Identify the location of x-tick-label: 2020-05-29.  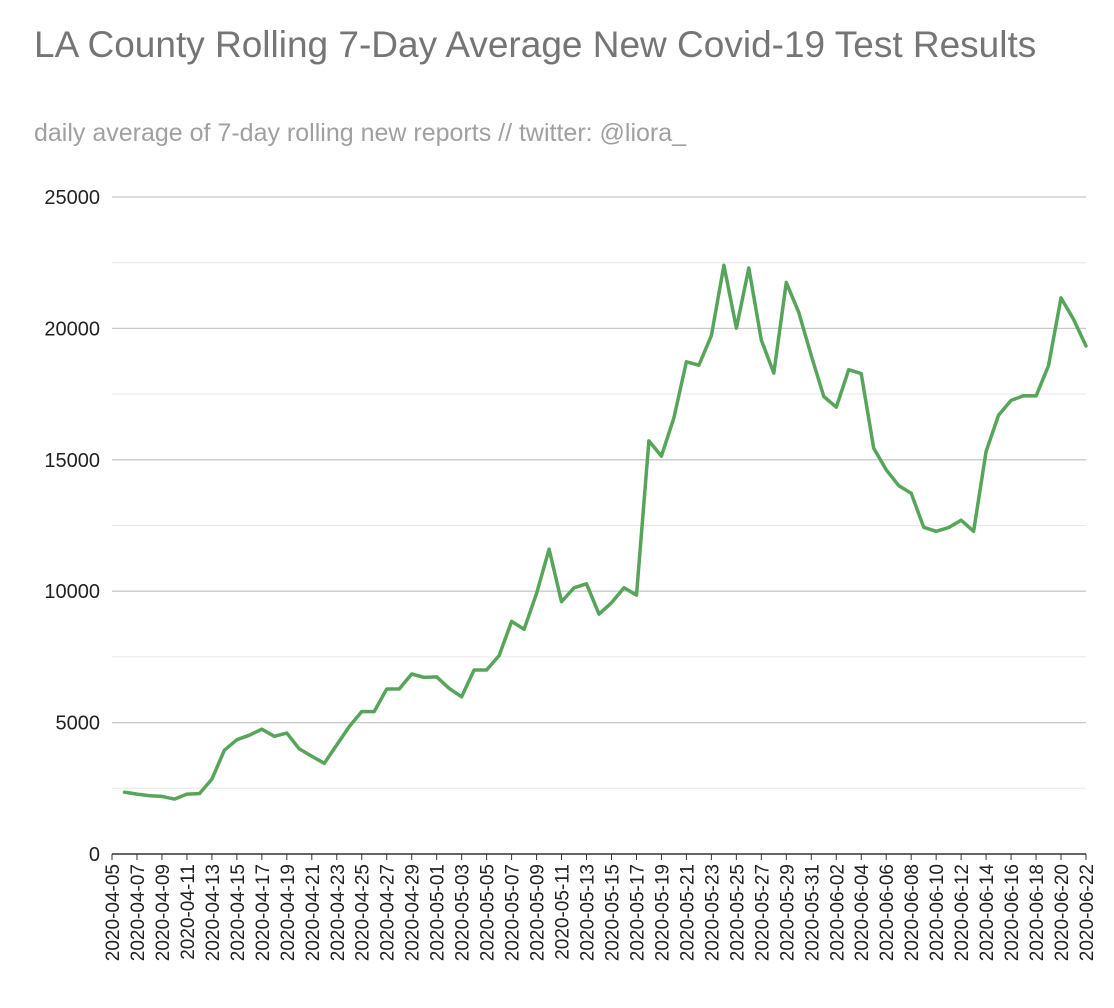
(787, 912).